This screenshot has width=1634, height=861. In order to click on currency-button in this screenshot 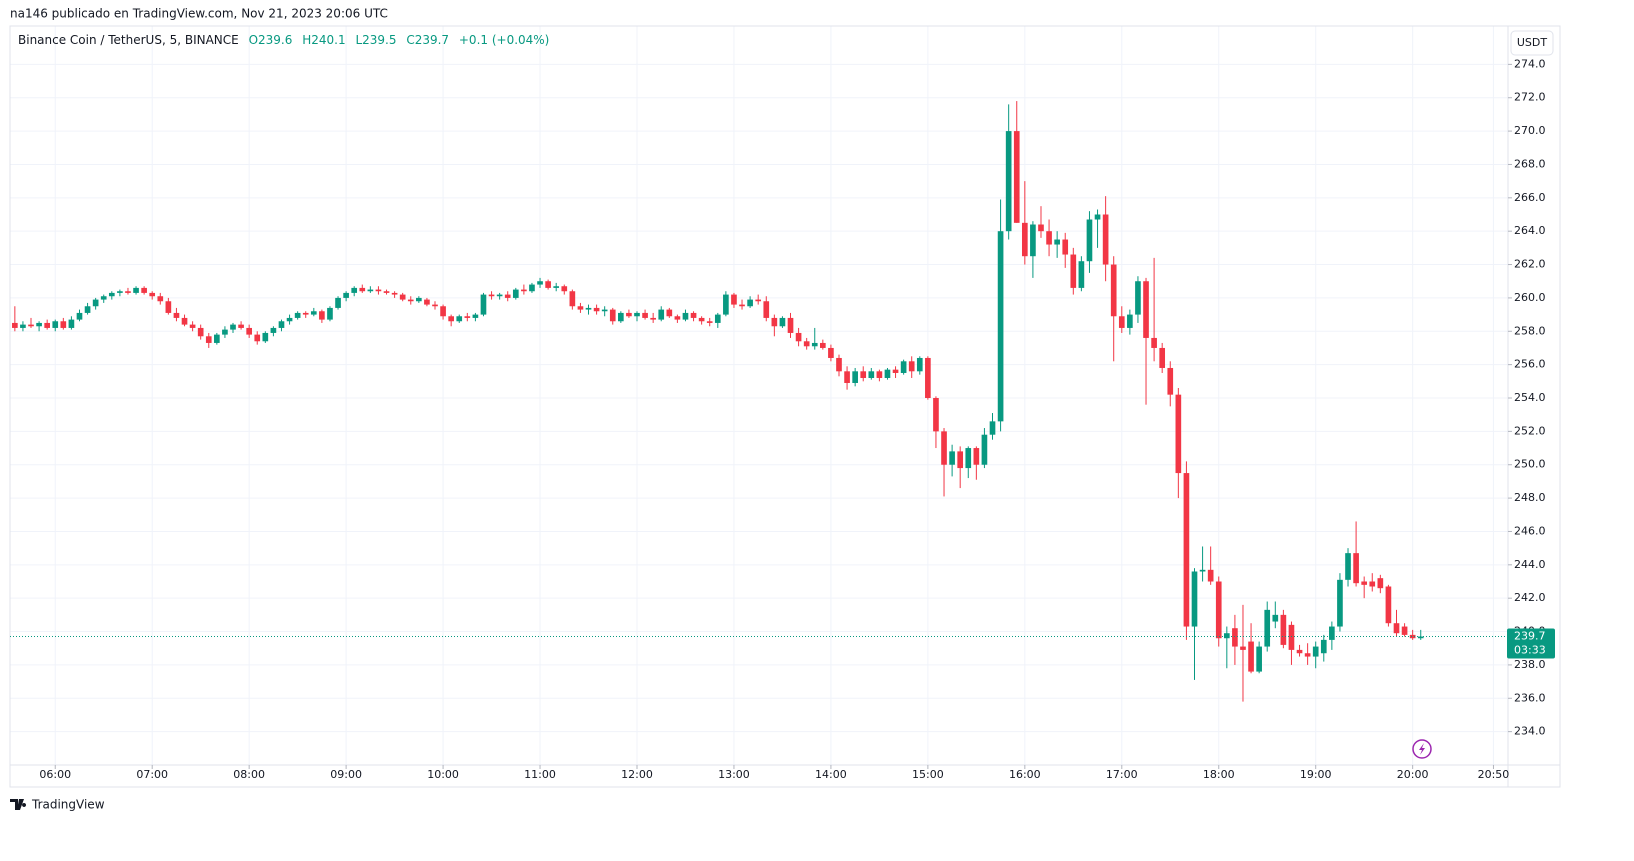, I will do `click(1532, 43)`.